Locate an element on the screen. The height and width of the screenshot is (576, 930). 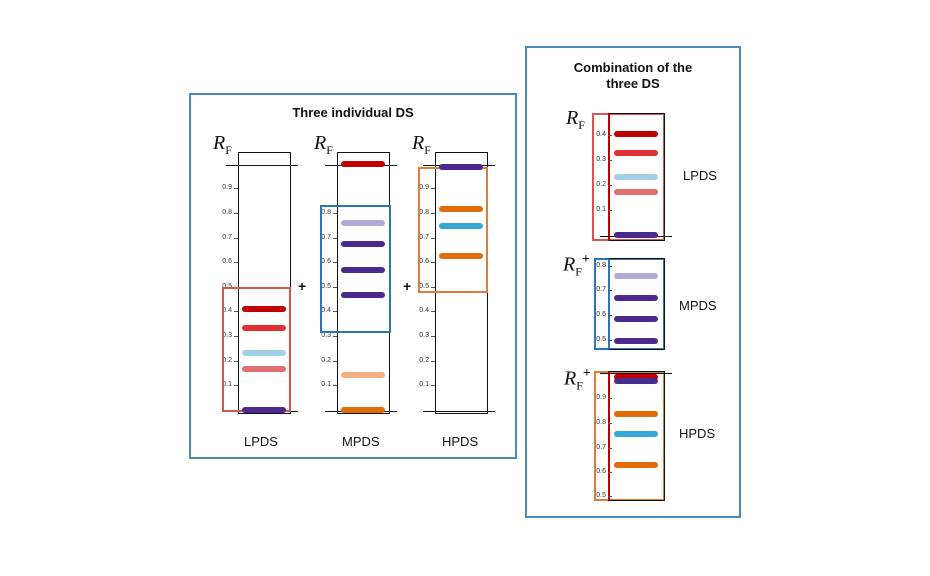
group-label-hpds: HPDS is located at coordinates (697, 433).